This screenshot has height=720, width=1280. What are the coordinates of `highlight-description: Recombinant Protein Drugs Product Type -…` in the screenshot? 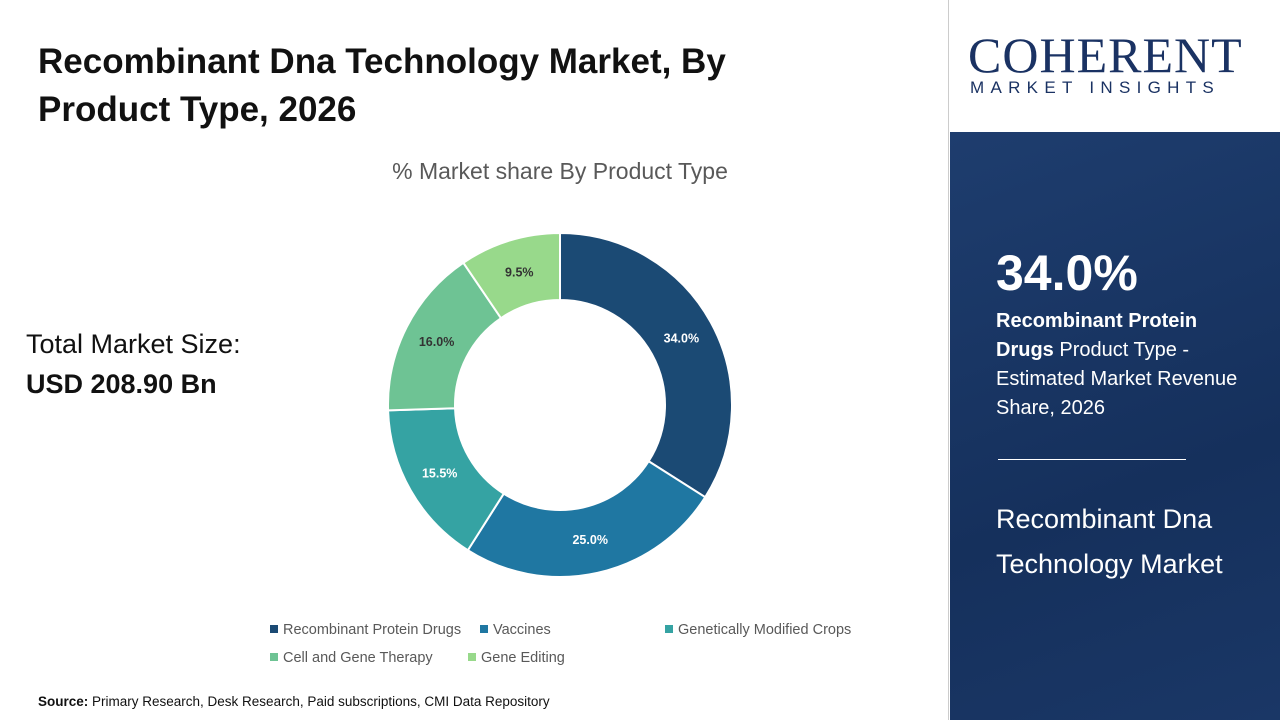 It's located at (1126, 365).